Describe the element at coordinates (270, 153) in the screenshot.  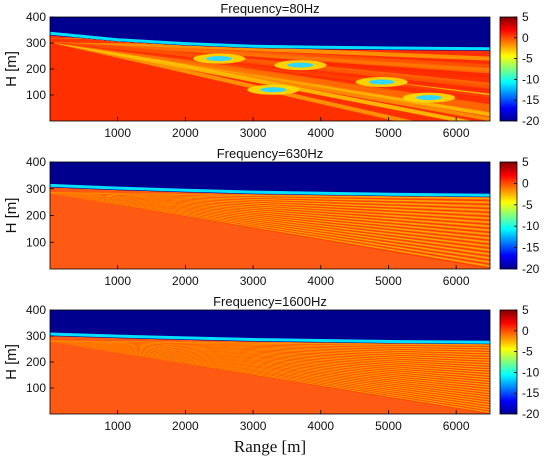
I see `panel-title: Frequency=630Hz` at that location.